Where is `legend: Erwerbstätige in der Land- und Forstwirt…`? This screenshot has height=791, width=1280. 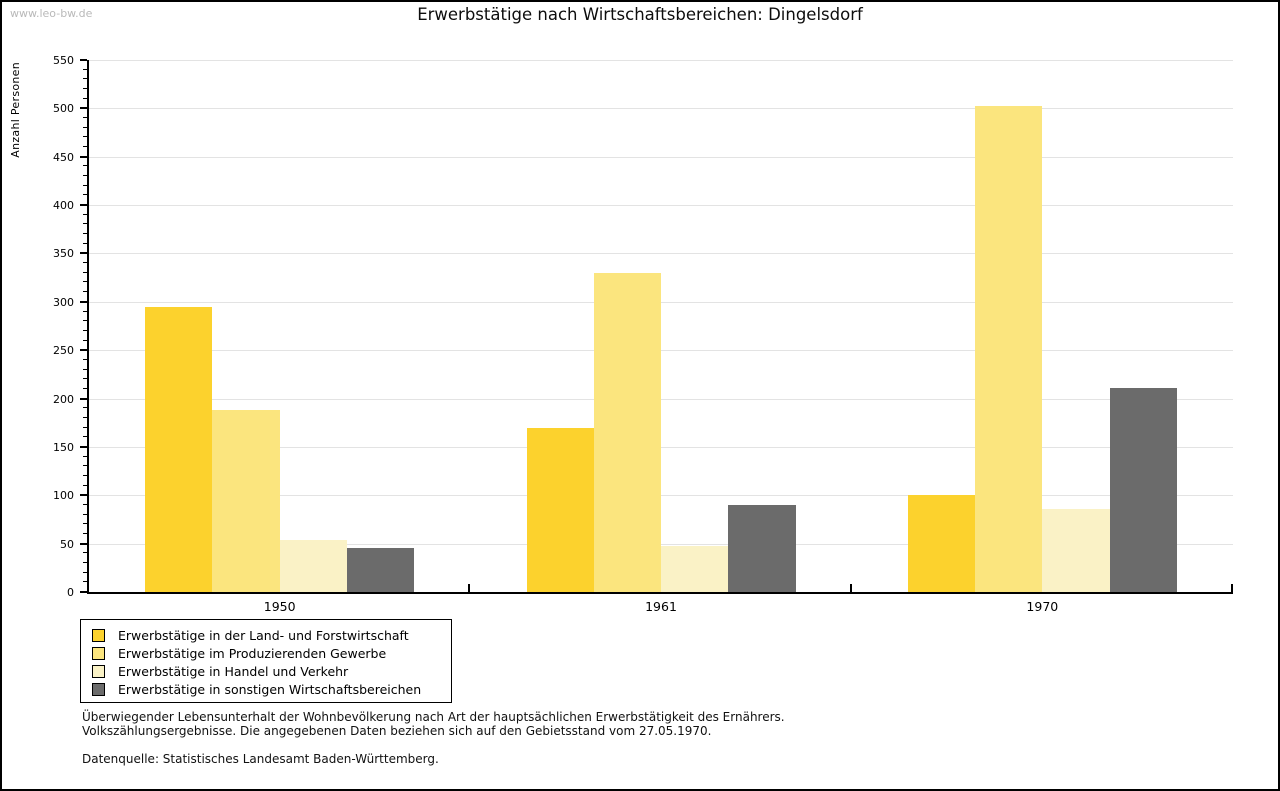 legend: Erwerbstätige in der Land- und Forstwirt… is located at coordinates (266, 661).